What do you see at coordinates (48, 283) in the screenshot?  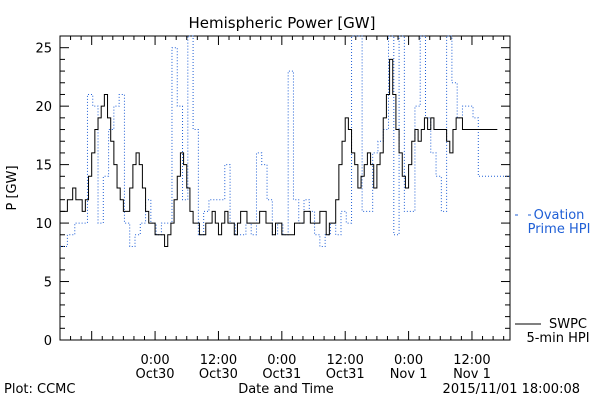 I see `y-tick-label: 5` at bounding box center [48, 283].